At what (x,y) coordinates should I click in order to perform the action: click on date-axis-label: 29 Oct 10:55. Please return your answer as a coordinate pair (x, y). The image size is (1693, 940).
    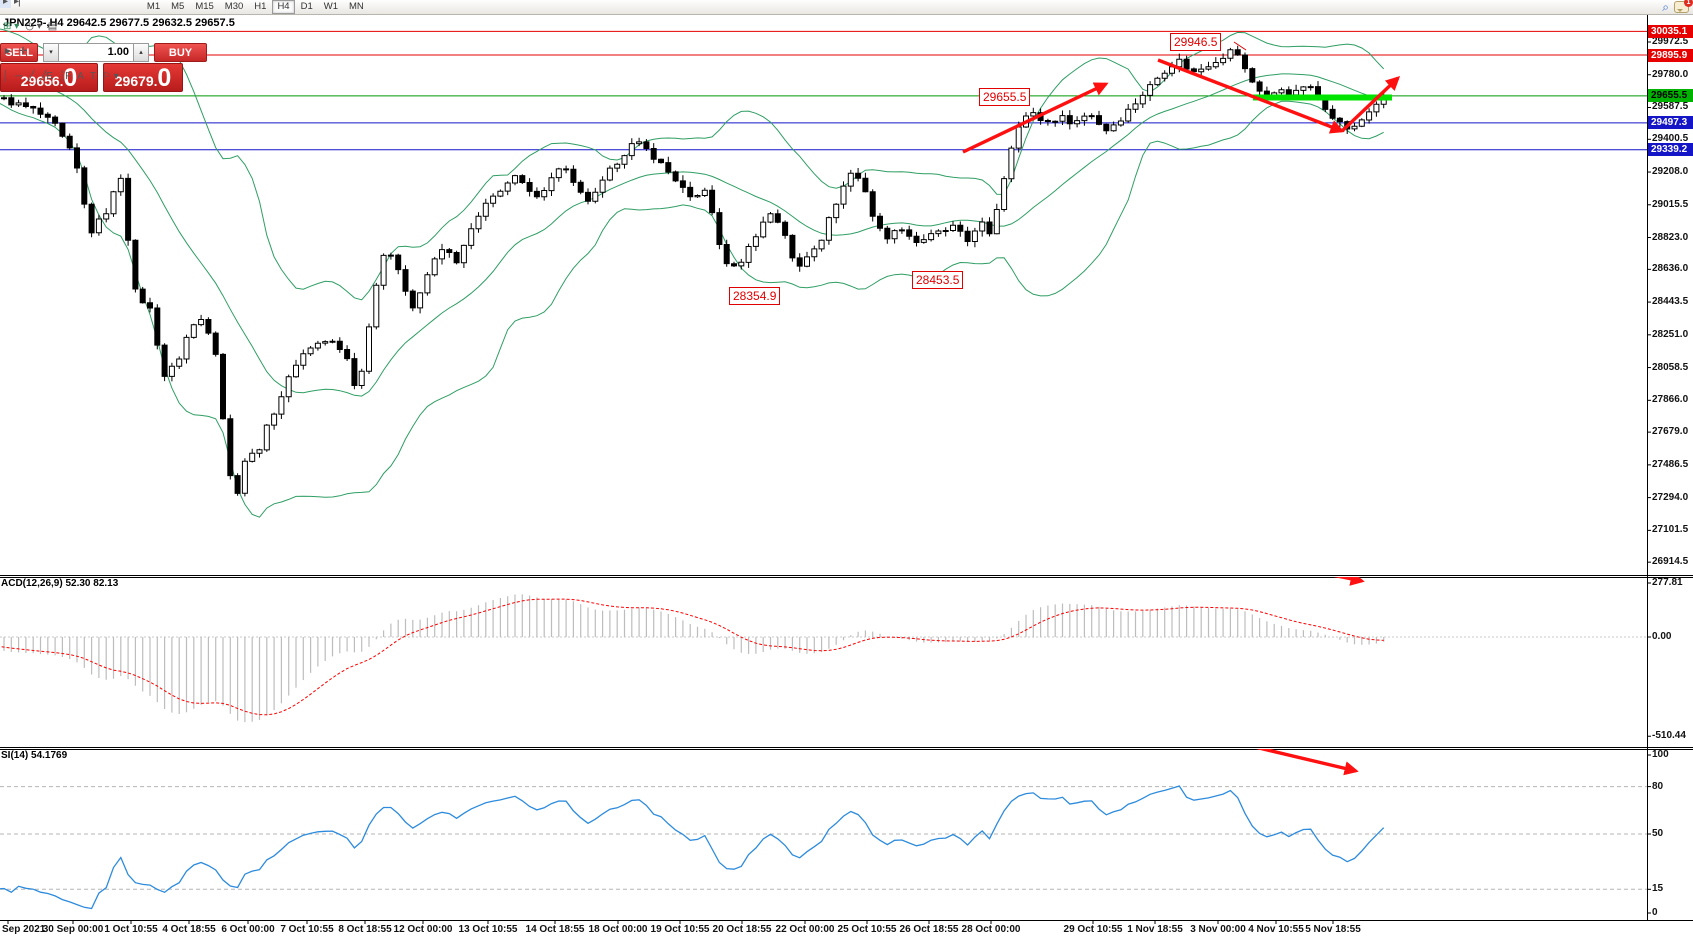
    Looking at the image, I should click on (1093, 929).